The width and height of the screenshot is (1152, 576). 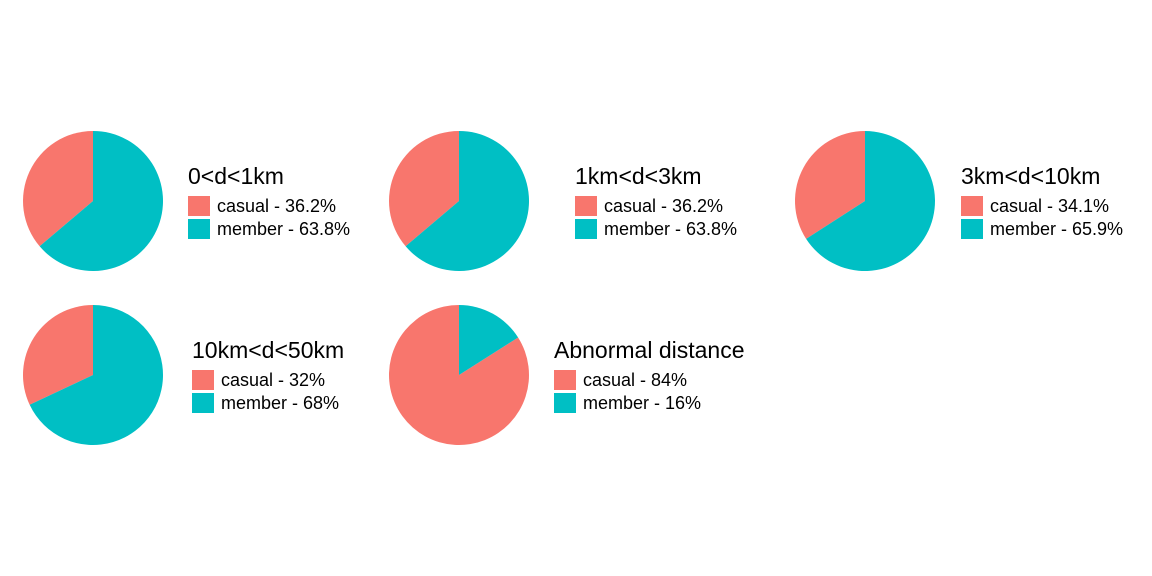 What do you see at coordinates (186, 201) in the screenshot?
I see `pie-chart-1: 0<d<1km casual - 36.2% member - 63.8%` at bounding box center [186, 201].